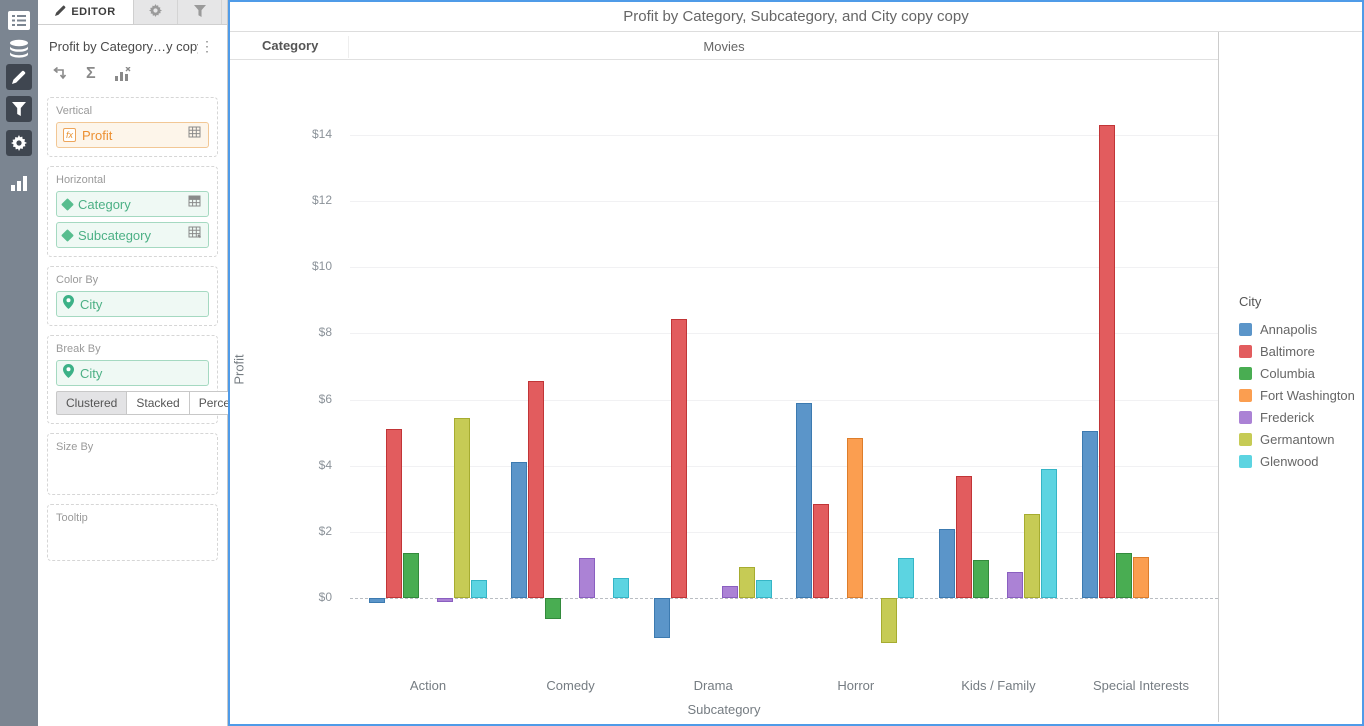 This screenshot has height=726, width=1364. I want to click on legend-item: Annapolis, so click(1300, 329).